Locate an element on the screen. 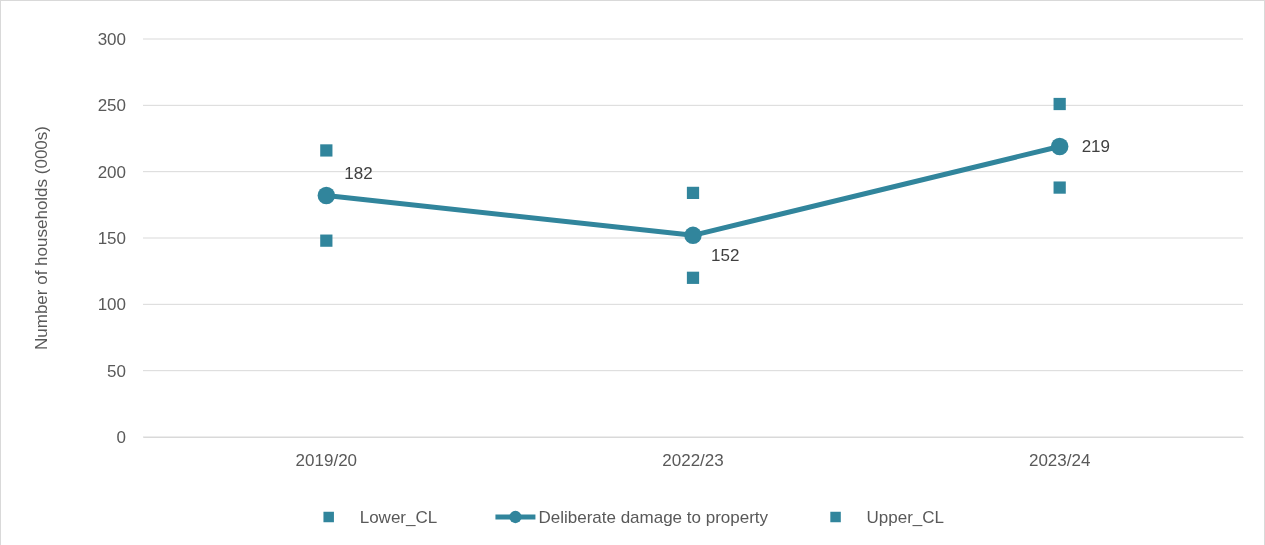  y-tick-label: 0 is located at coordinates (121, 437).